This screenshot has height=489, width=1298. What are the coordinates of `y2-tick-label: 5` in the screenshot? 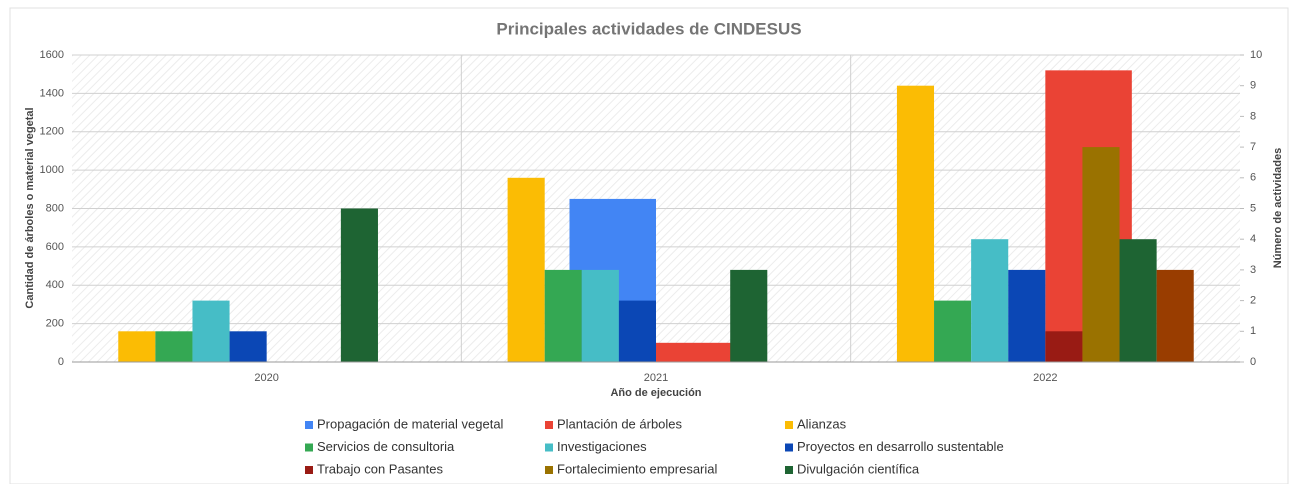 It's located at (1253, 208).